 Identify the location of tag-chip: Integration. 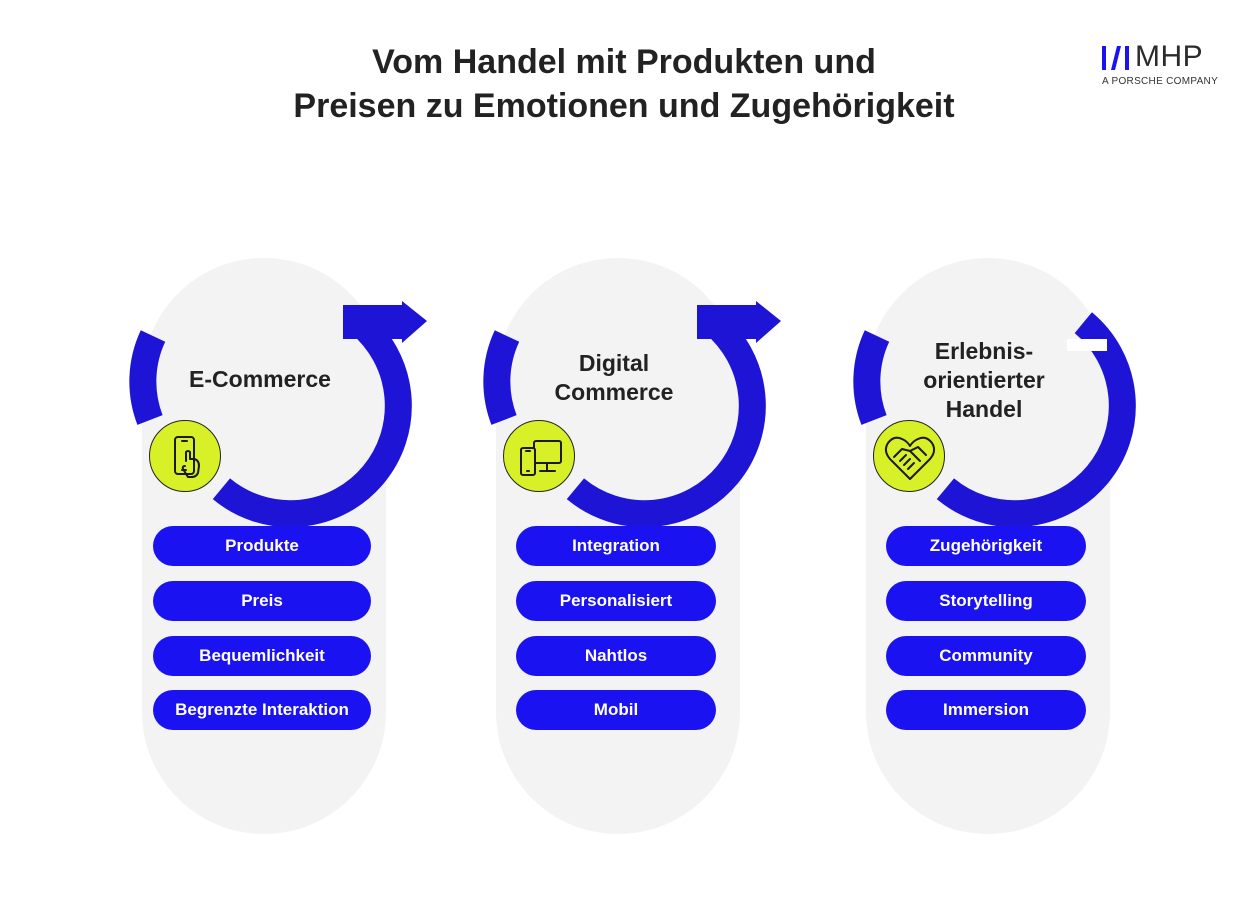
(616, 546).